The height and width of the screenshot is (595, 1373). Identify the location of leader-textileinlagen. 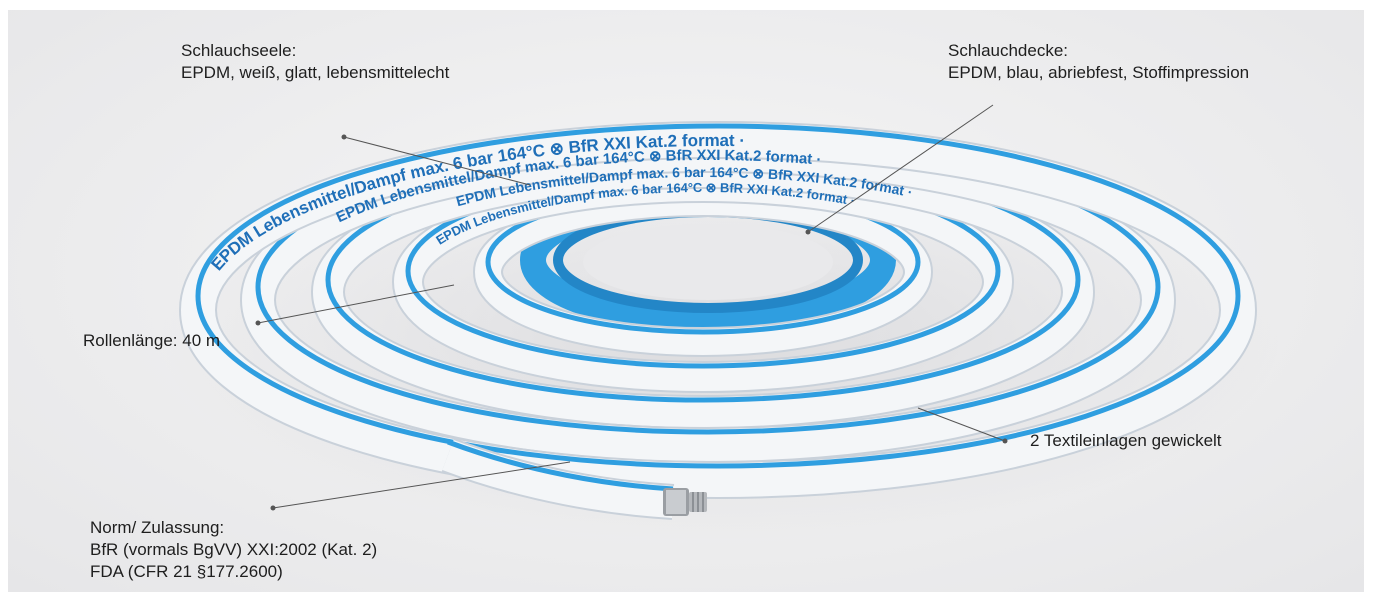
(962, 425).